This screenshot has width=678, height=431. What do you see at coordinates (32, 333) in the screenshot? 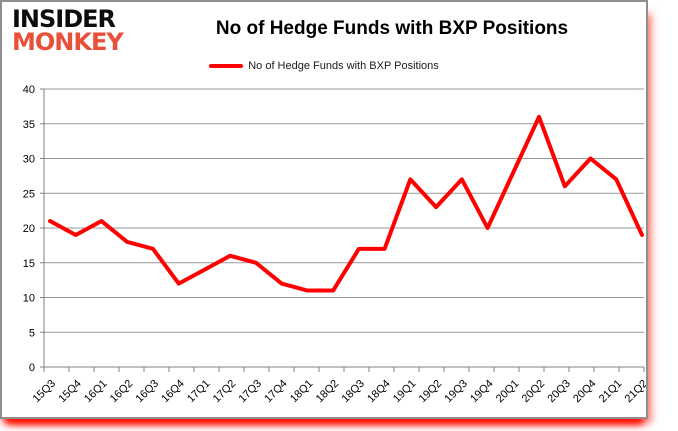
I see `svg-text: 5` at bounding box center [32, 333].